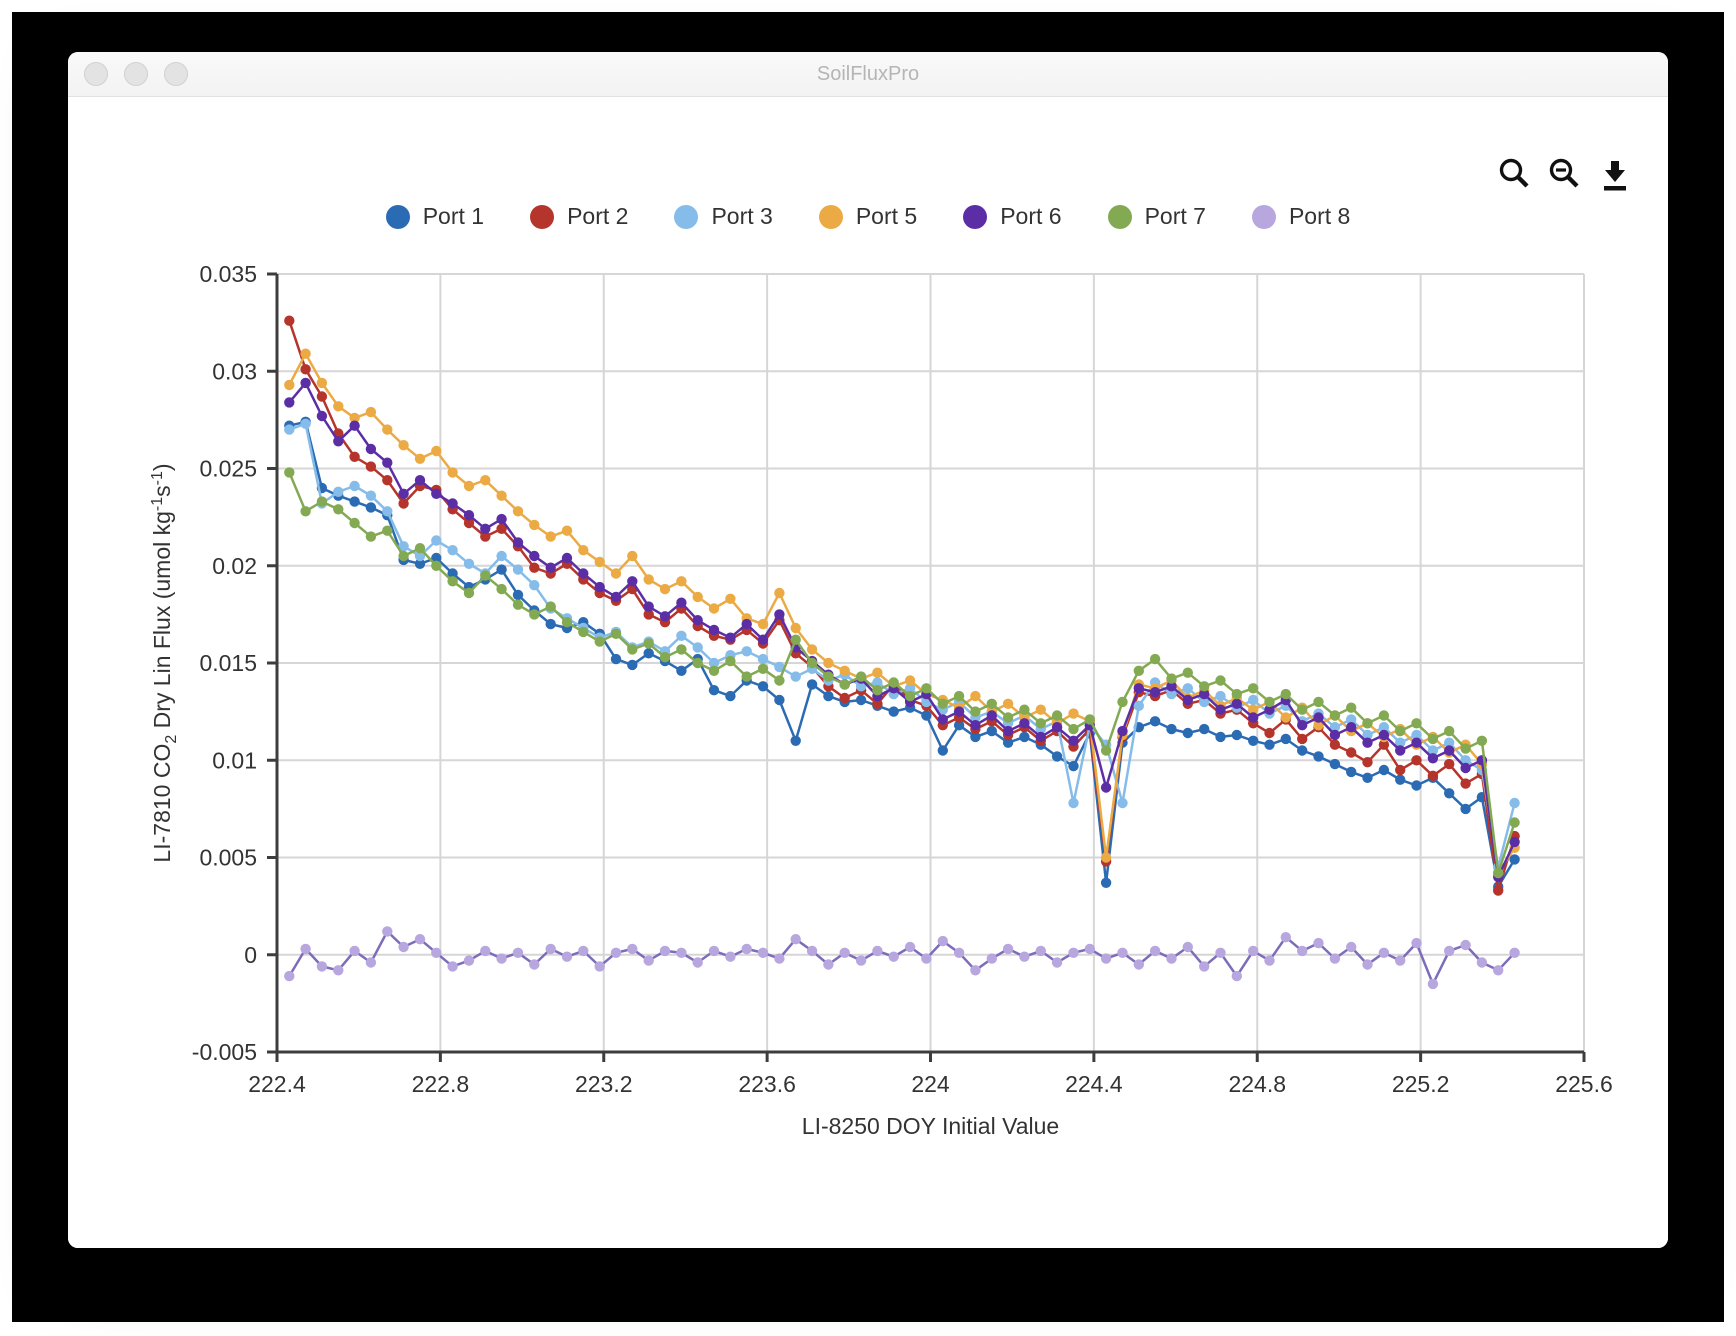 This screenshot has width=1736, height=1336. I want to click on y-tick-label: 0.03, so click(234, 371).